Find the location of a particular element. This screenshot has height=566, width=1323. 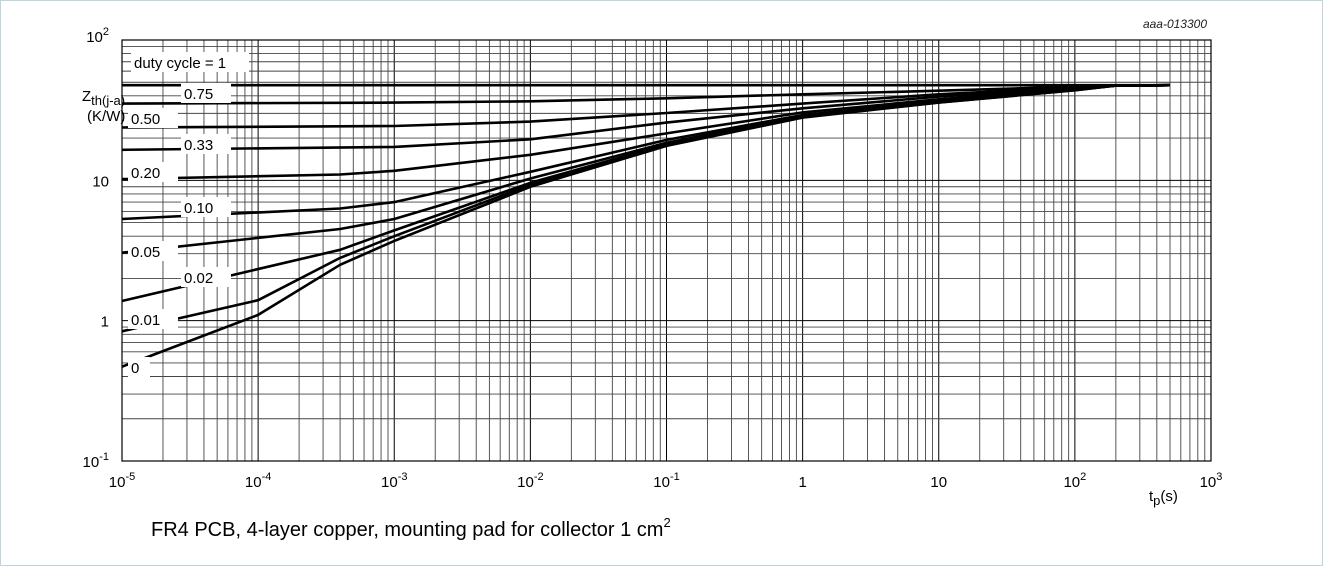

x-axis-label: tp(s) is located at coordinates (1163, 498).